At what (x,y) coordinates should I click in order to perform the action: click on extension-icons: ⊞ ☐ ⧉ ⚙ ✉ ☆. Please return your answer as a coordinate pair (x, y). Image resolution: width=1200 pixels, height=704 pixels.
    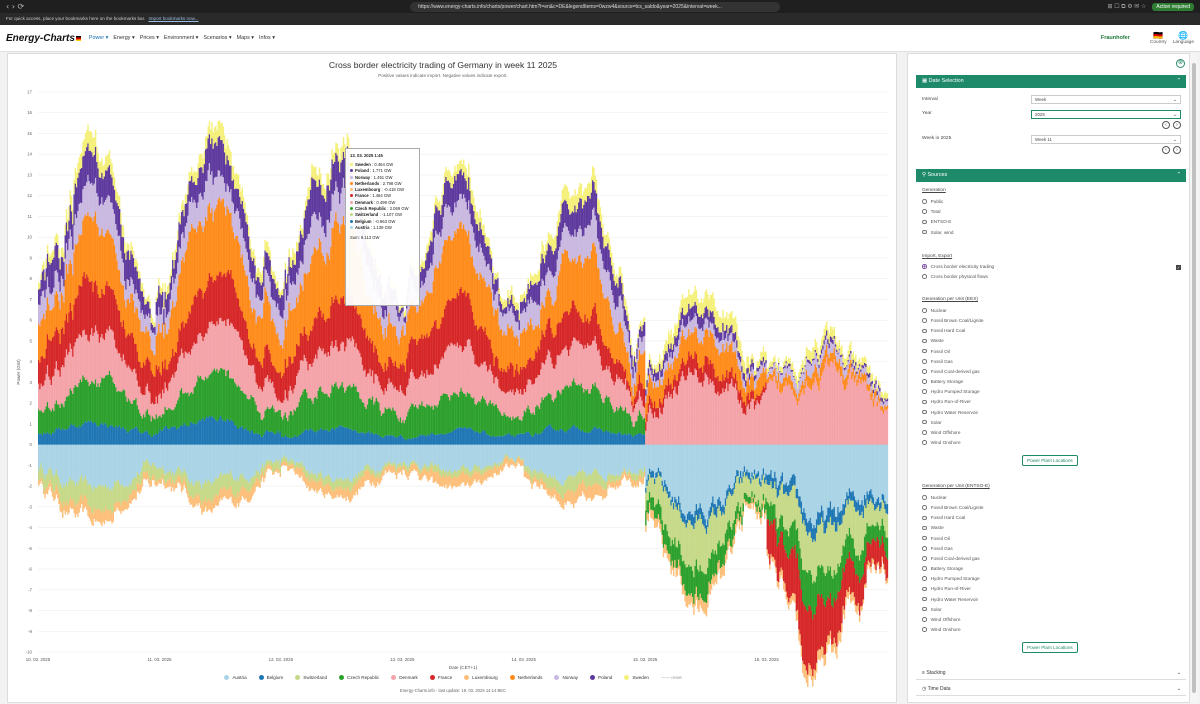
    Looking at the image, I should click on (1127, 6).